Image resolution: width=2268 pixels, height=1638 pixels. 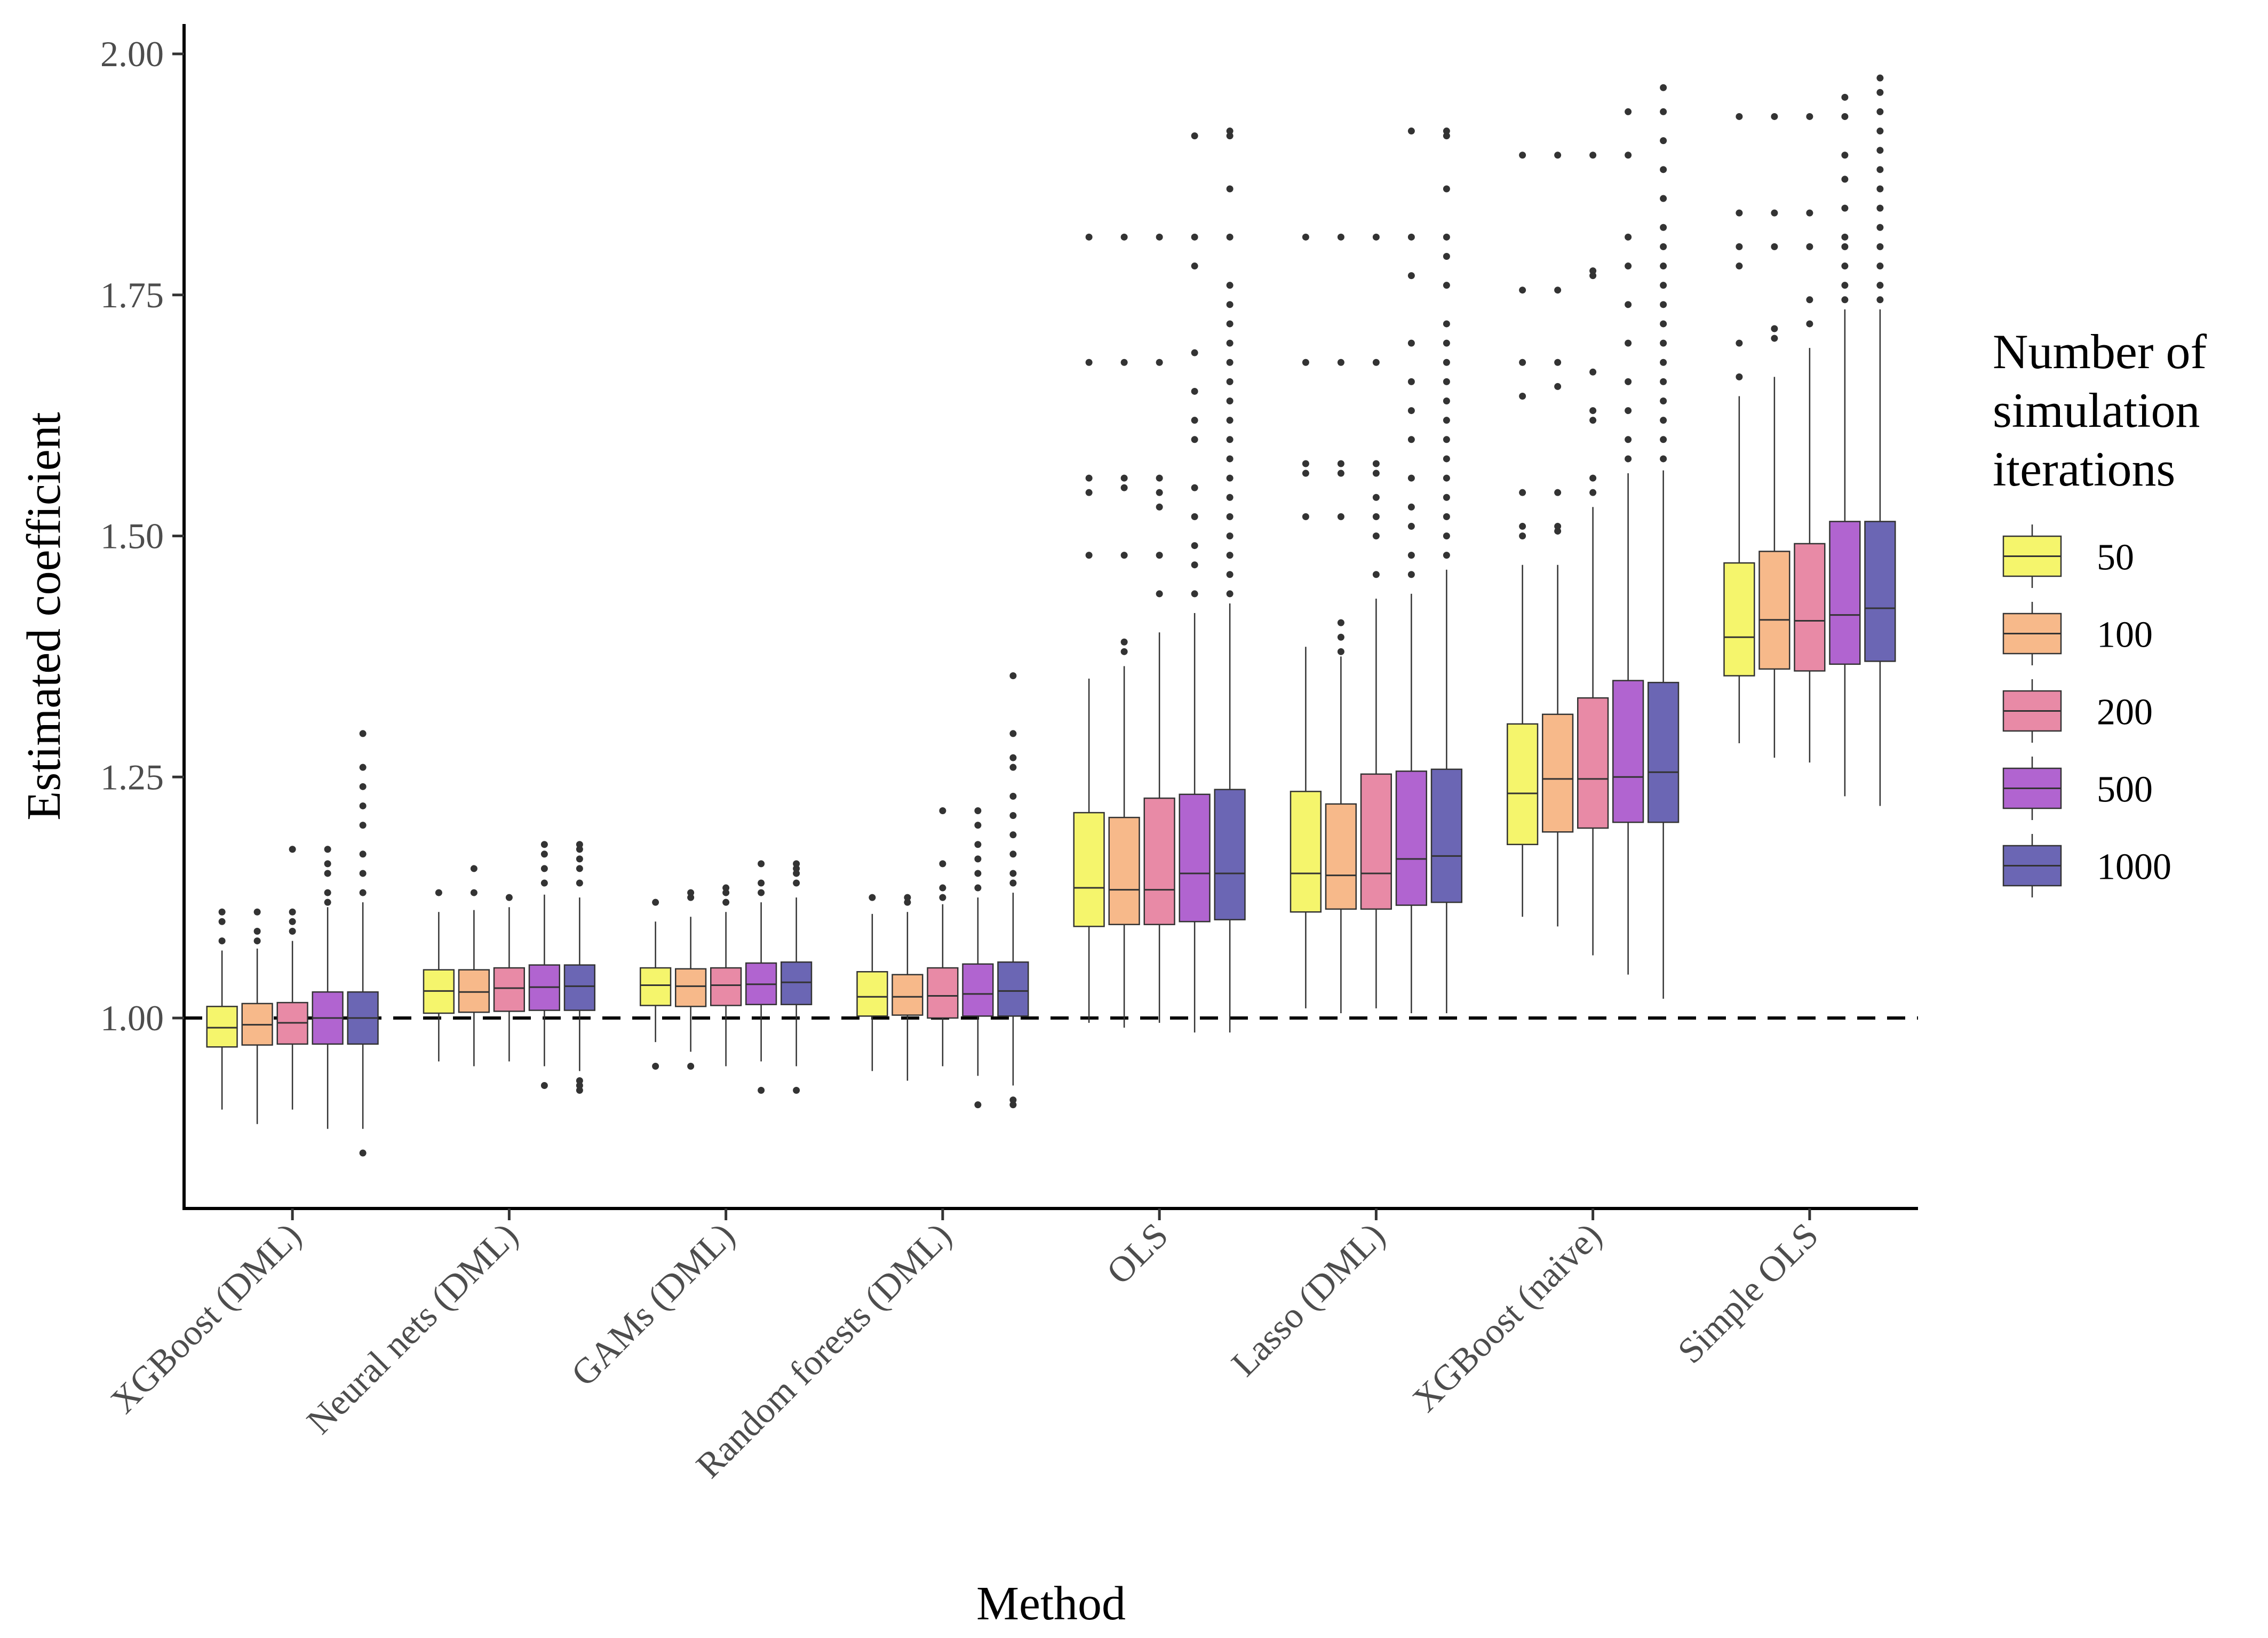 I want to click on legend-item: 50, so click(x=2068, y=556).